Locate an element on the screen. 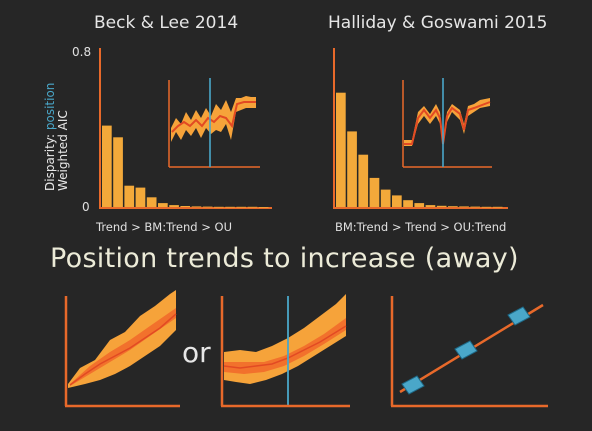 The height and width of the screenshot is (431, 592). bottom-panel-2-inner-envelope is located at coordinates (285, 346).